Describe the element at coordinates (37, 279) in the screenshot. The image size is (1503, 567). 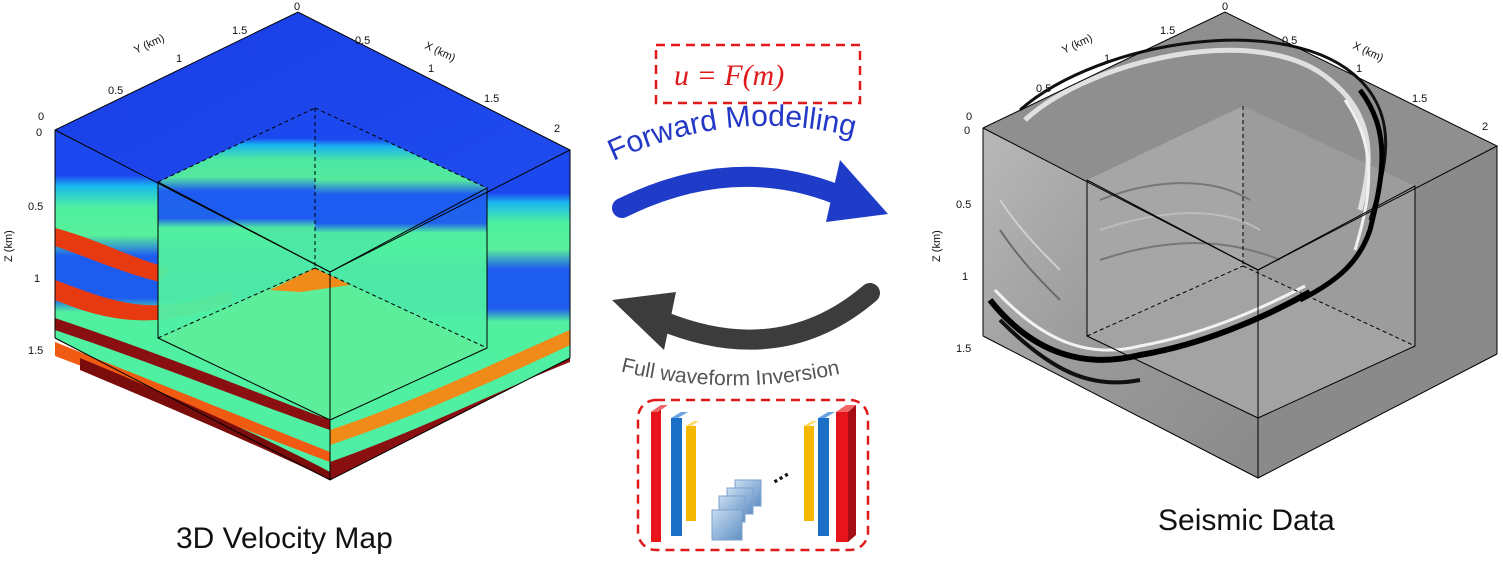
I see `vel-z-tick-2: 1` at that location.